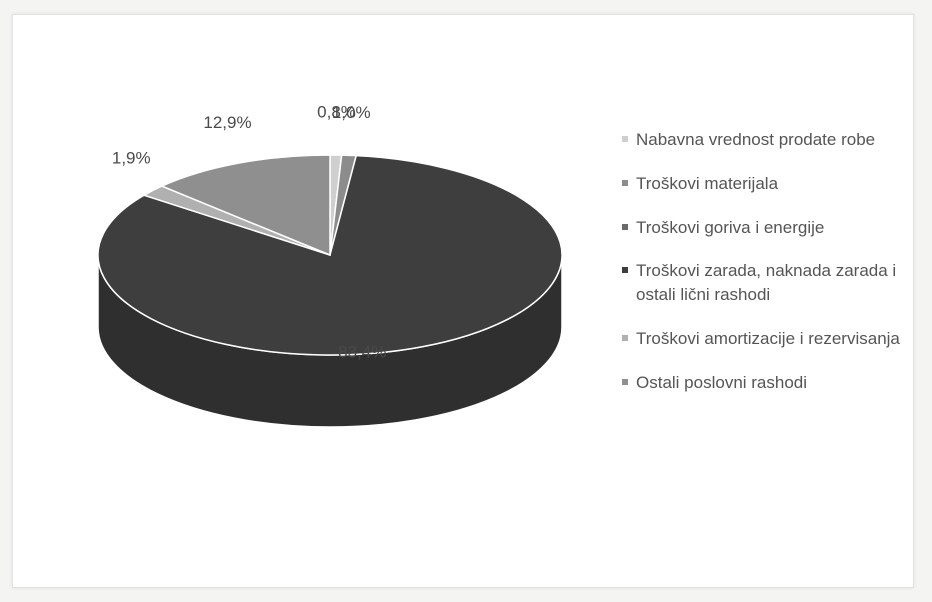 Image resolution: width=932 pixels, height=602 pixels. What do you see at coordinates (362, 351) in the screenshot?
I see `data-label: 83,4%` at bounding box center [362, 351].